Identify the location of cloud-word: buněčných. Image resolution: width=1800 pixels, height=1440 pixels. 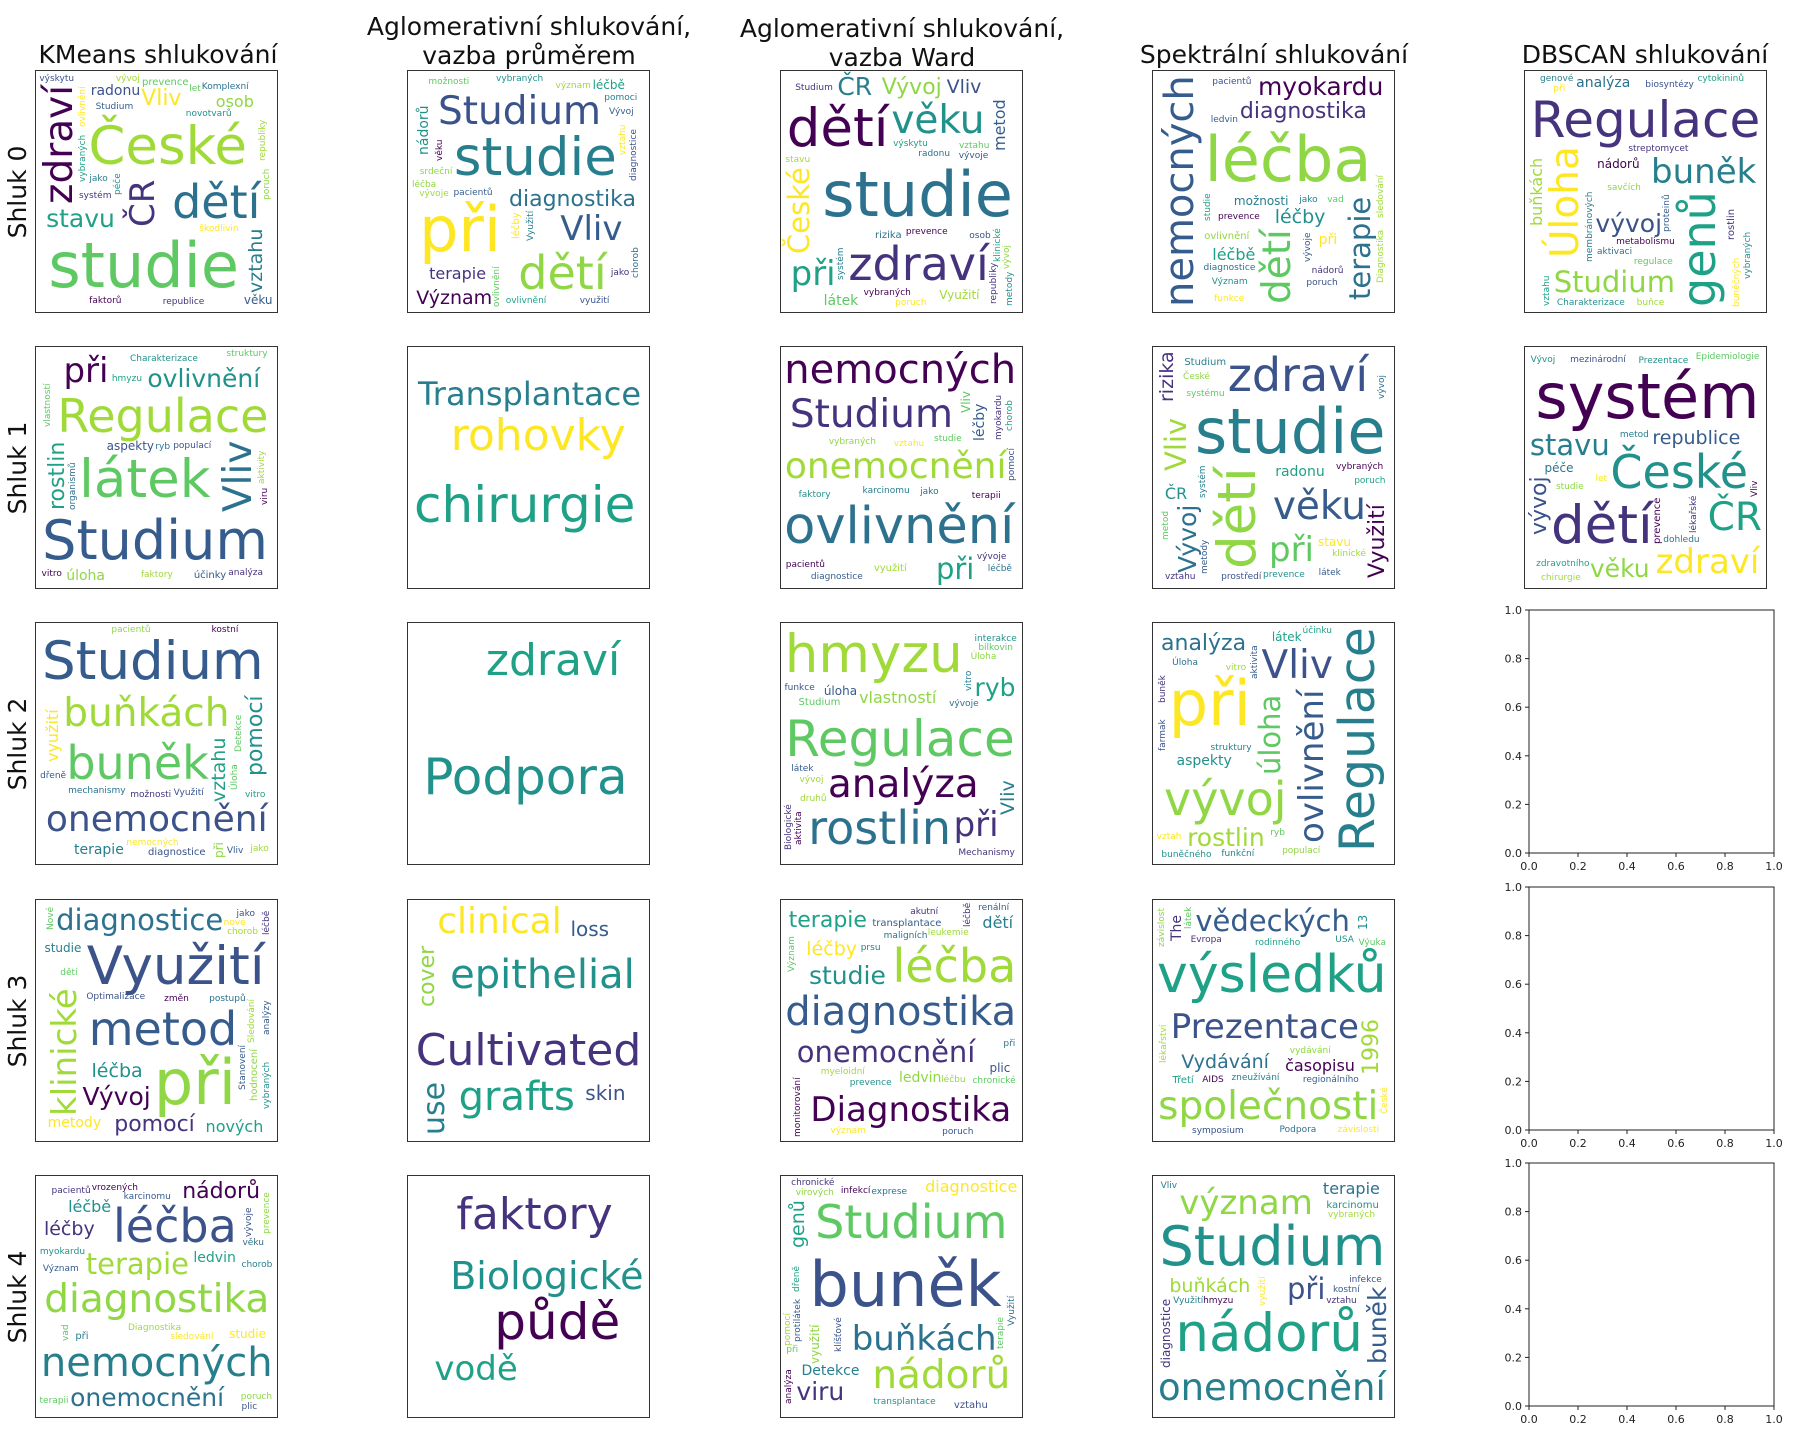
(1736, 282).